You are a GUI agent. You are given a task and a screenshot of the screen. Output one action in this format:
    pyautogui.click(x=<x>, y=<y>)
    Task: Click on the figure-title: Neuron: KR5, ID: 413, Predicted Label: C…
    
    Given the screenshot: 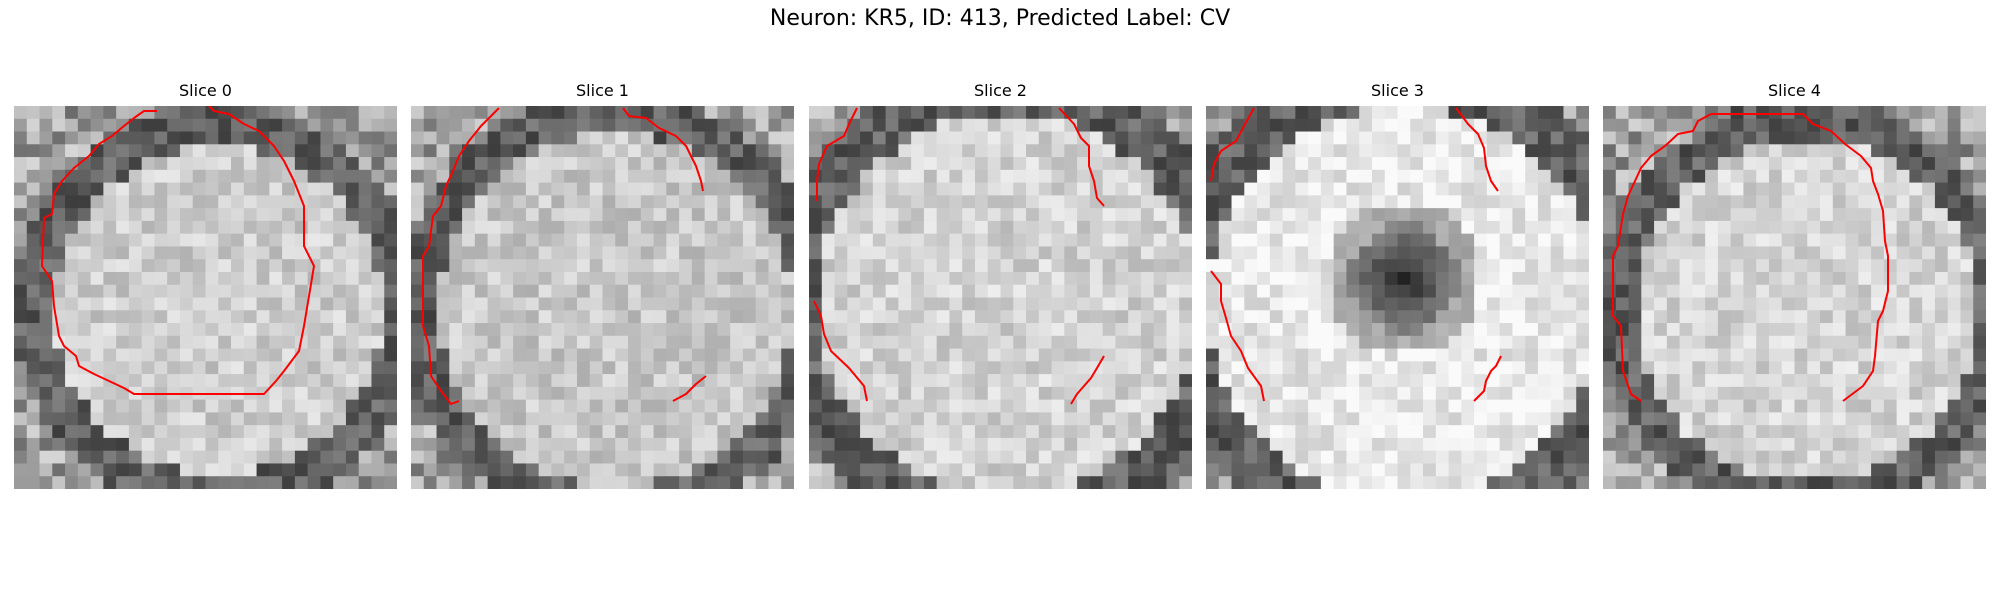 What is the action you would take?
    pyautogui.click(x=1000, y=18)
    